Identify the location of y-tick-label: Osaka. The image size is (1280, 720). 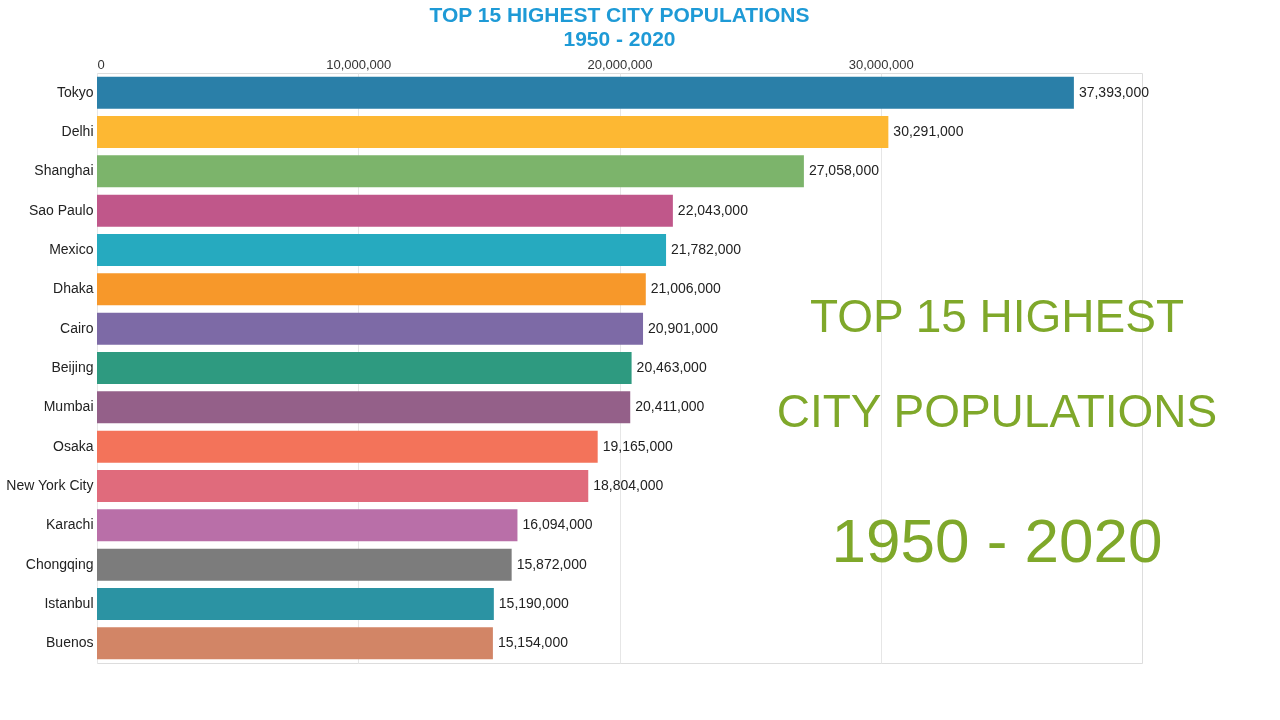
(73, 445).